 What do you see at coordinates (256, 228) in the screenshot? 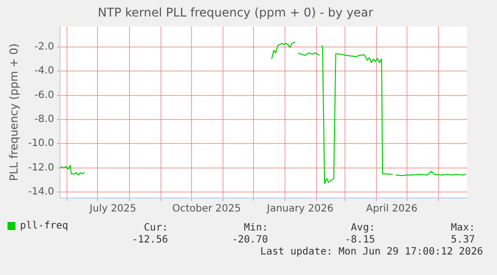
I see `text: Min:` at bounding box center [256, 228].